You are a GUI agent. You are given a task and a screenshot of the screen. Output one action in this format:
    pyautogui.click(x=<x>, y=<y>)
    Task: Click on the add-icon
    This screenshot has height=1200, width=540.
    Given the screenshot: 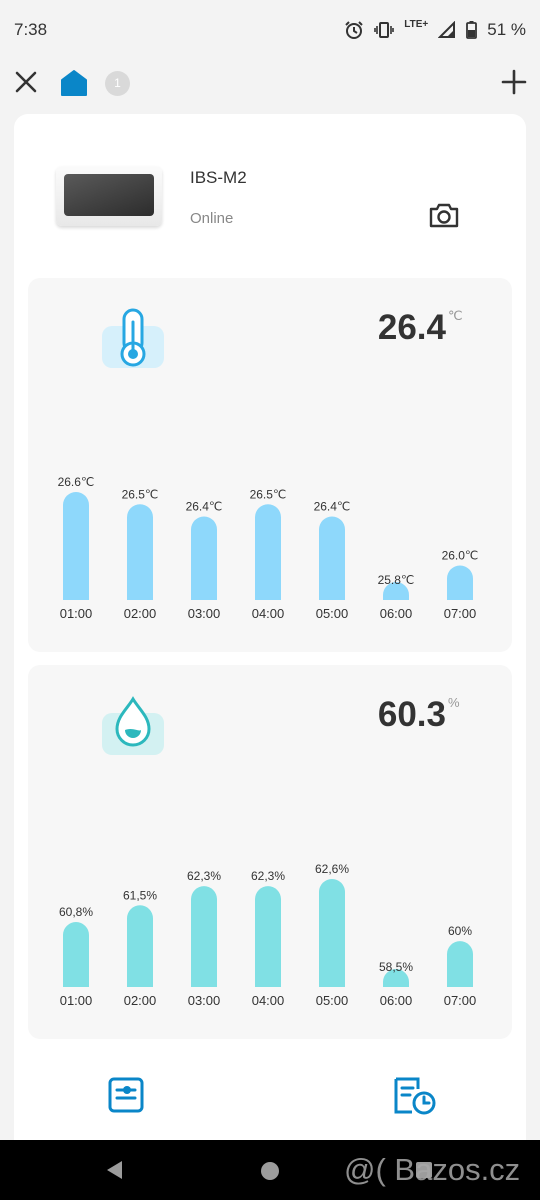 What is the action you would take?
    pyautogui.click(x=514, y=82)
    